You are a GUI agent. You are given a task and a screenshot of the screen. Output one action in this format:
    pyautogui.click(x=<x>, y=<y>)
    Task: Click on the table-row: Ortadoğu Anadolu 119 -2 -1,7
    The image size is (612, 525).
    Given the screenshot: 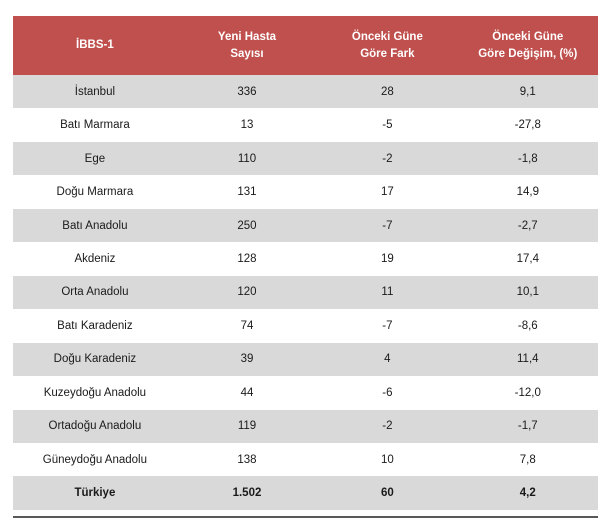 What is the action you would take?
    pyautogui.click(x=305, y=426)
    